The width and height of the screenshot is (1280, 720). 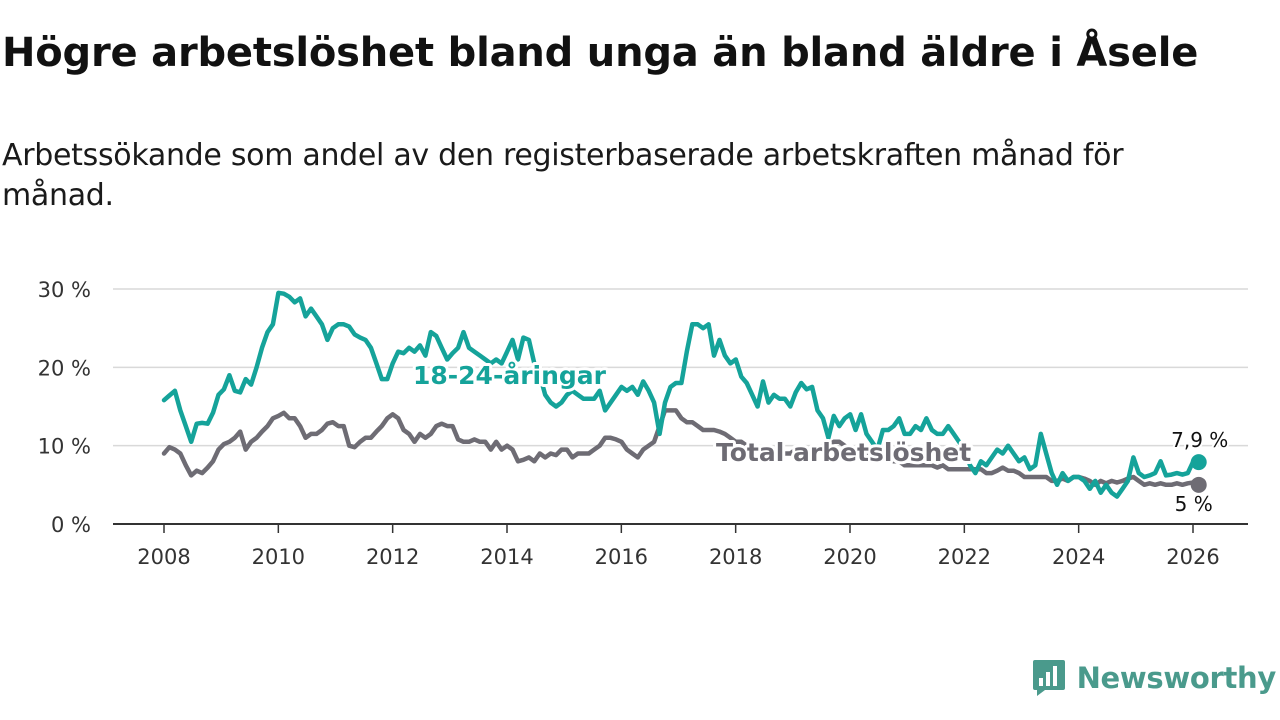 What do you see at coordinates (849, 557) in the screenshot?
I see `x-tick-label: 2020` at bounding box center [849, 557].